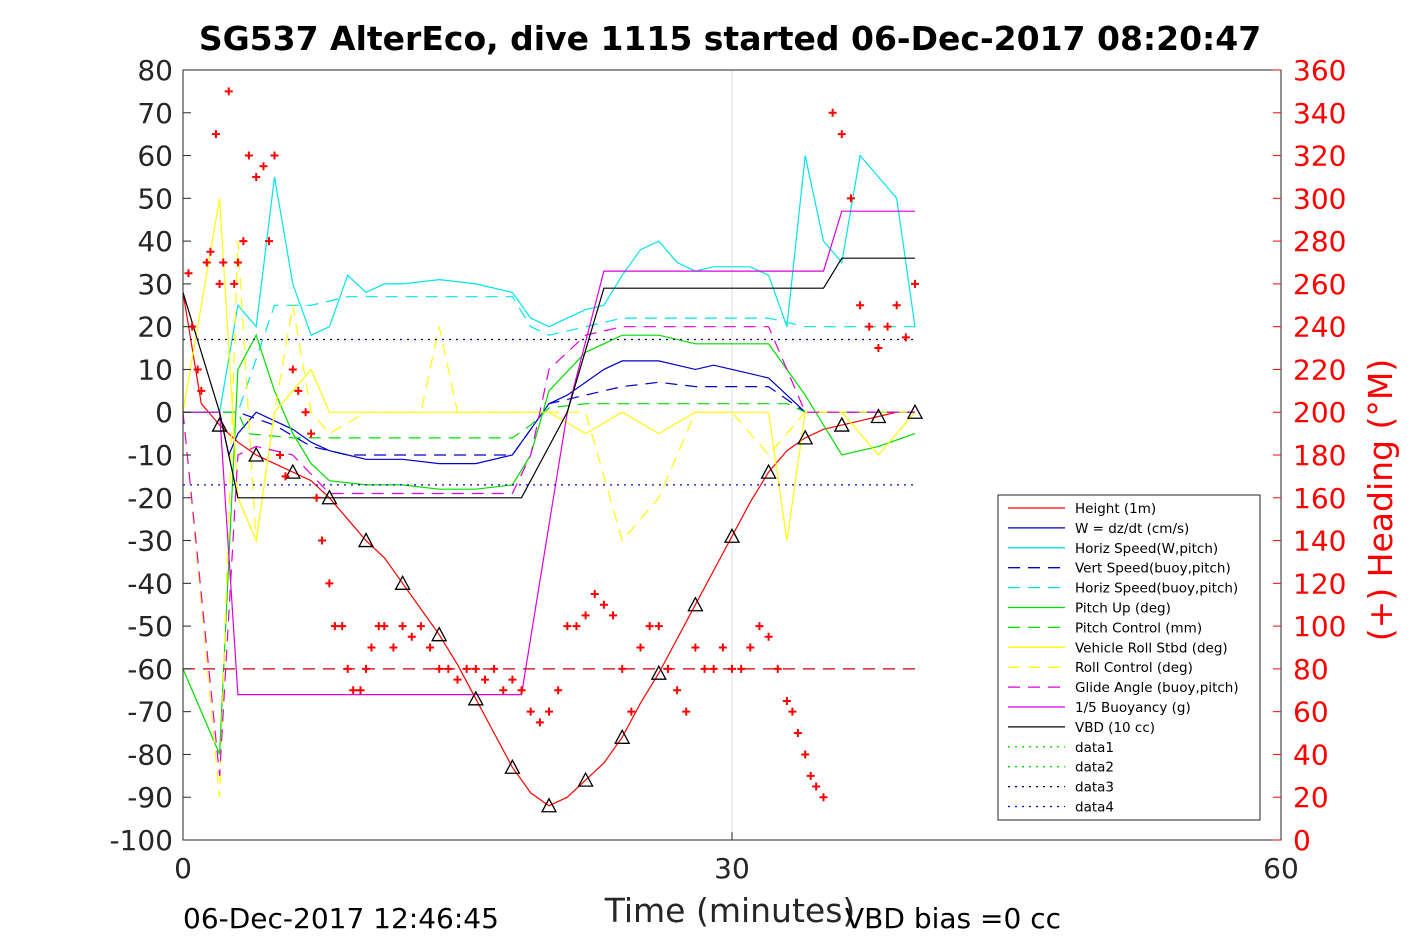 The image size is (1417, 945). What do you see at coordinates (1319, 369) in the screenshot?
I see `y-right-tick-label-7: 220` at bounding box center [1319, 369].